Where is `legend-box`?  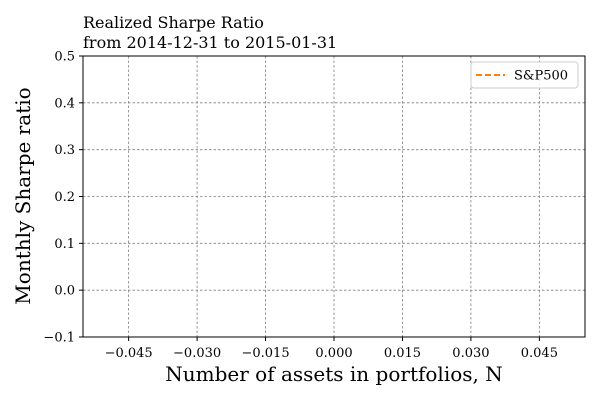 legend-box is located at coordinates (524, 75).